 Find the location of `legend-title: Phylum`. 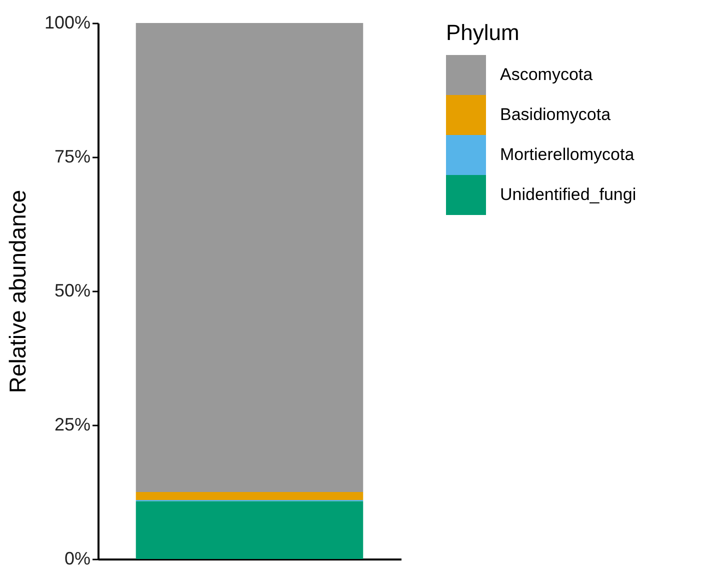

legend-title: Phylum is located at coordinates (483, 32).